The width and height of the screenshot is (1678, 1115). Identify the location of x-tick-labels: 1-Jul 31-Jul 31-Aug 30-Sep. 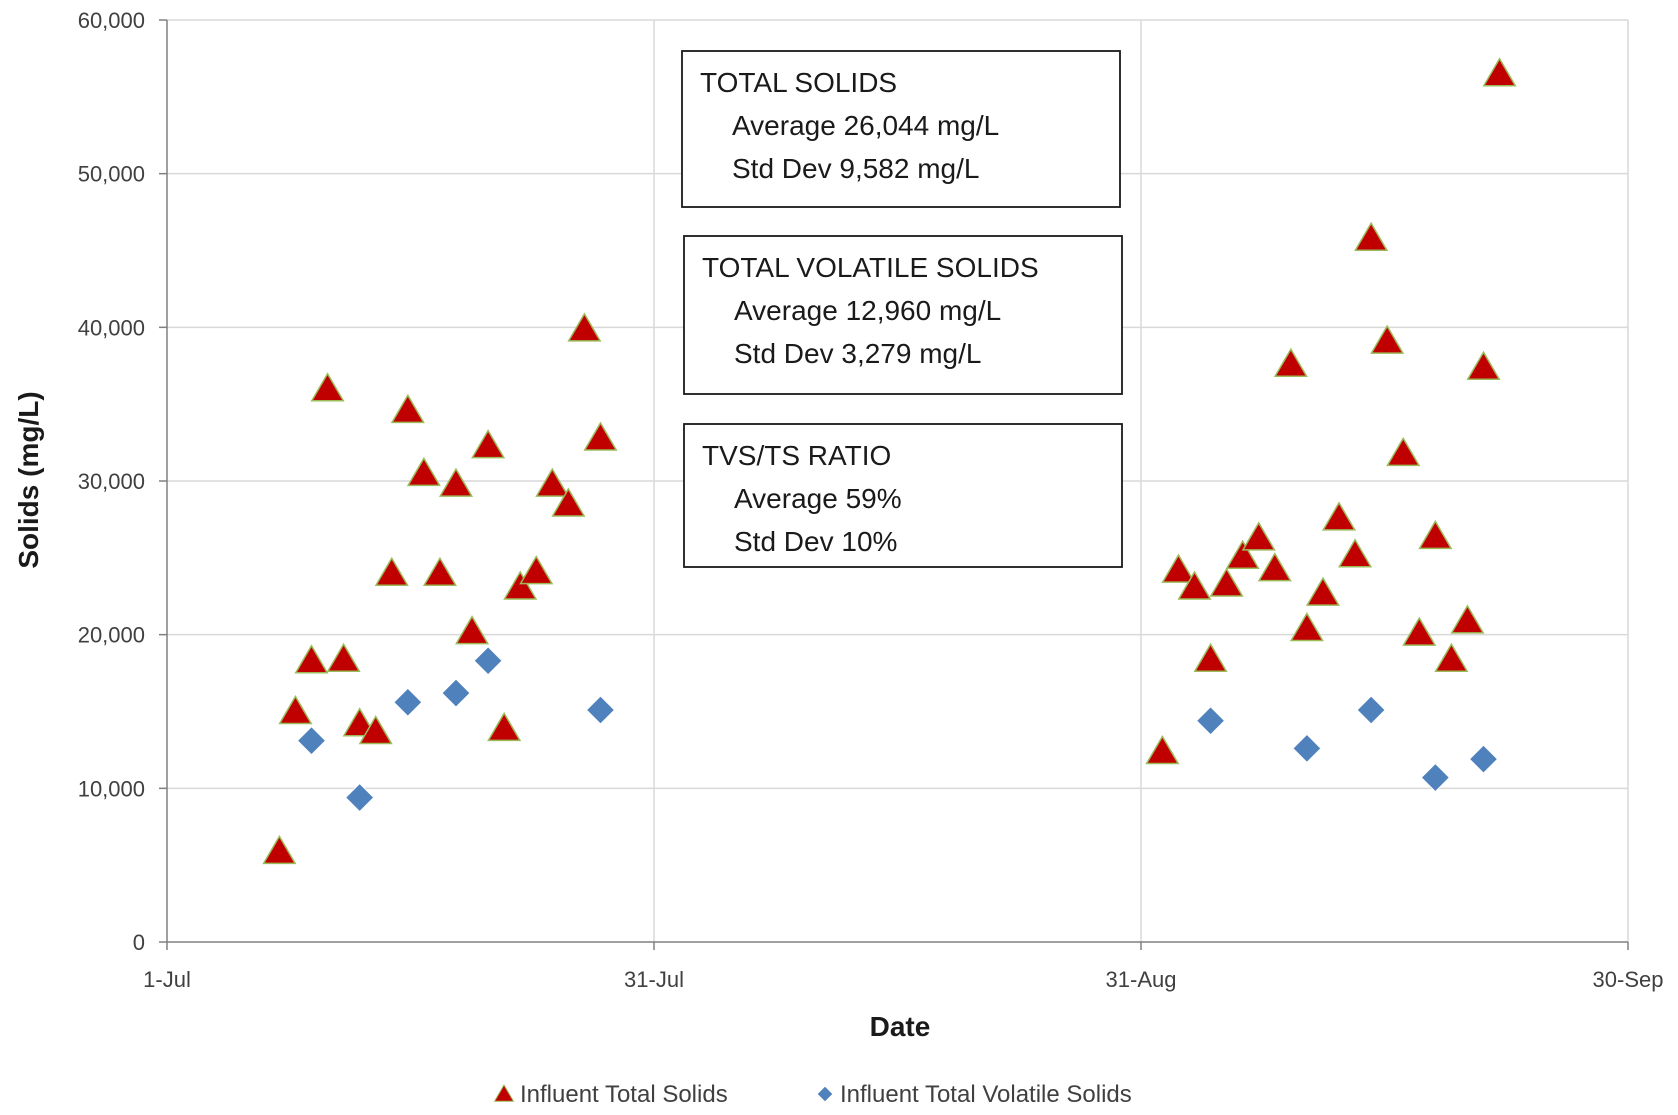
(903, 979).